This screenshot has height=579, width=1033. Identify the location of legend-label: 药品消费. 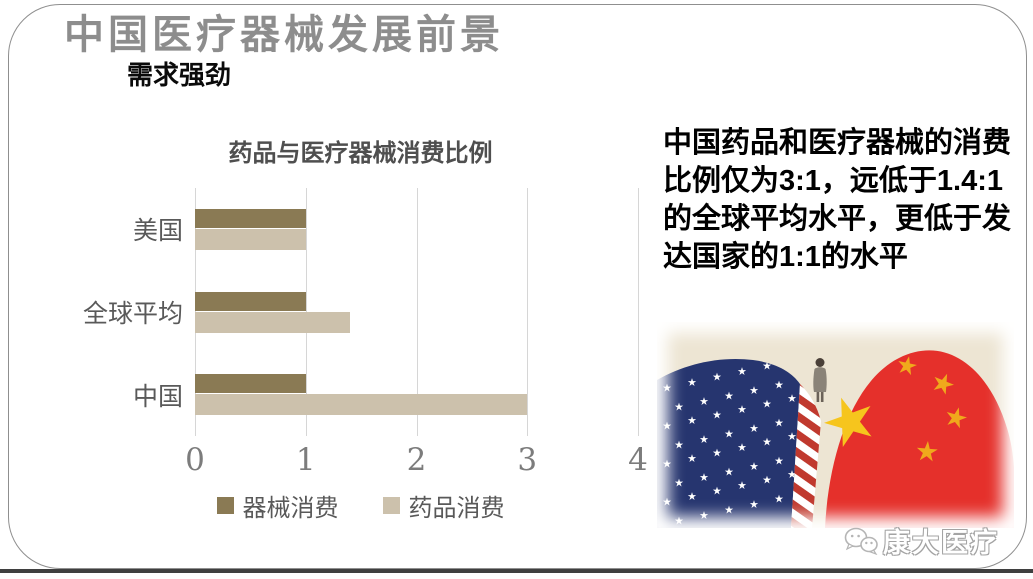
(456, 508).